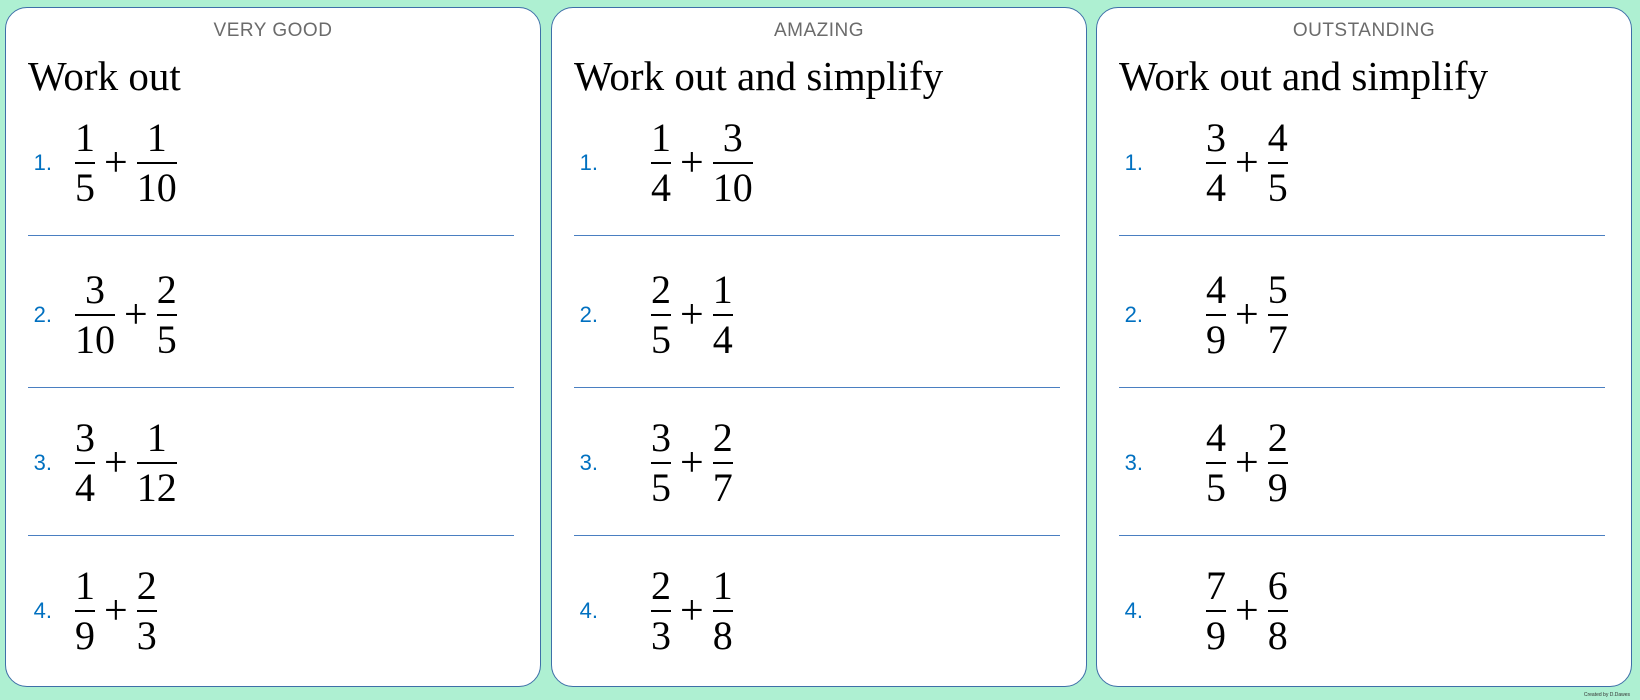 The height and width of the screenshot is (700, 1640). What do you see at coordinates (1364, 163) in the screenshot?
I see `question-item: 1. 3 4 +4 5` at bounding box center [1364, 163].